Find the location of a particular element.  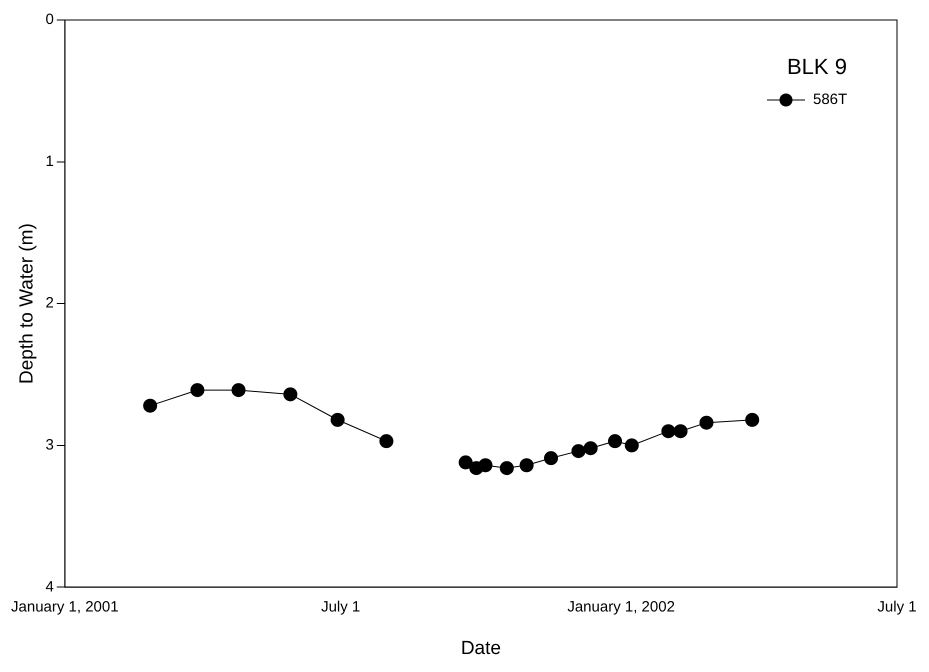

y-tick-label: 2 is located at coordinates (49, 303).